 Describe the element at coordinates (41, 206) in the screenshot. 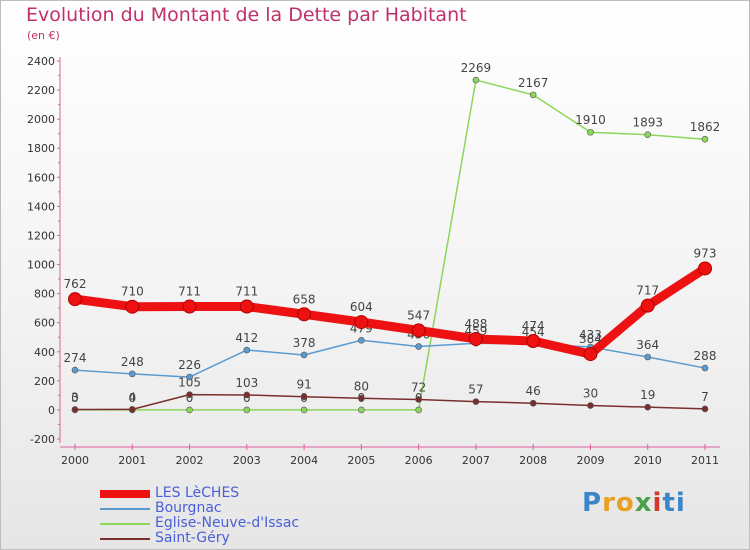

I see `y-tick-label: 1400` at that location.